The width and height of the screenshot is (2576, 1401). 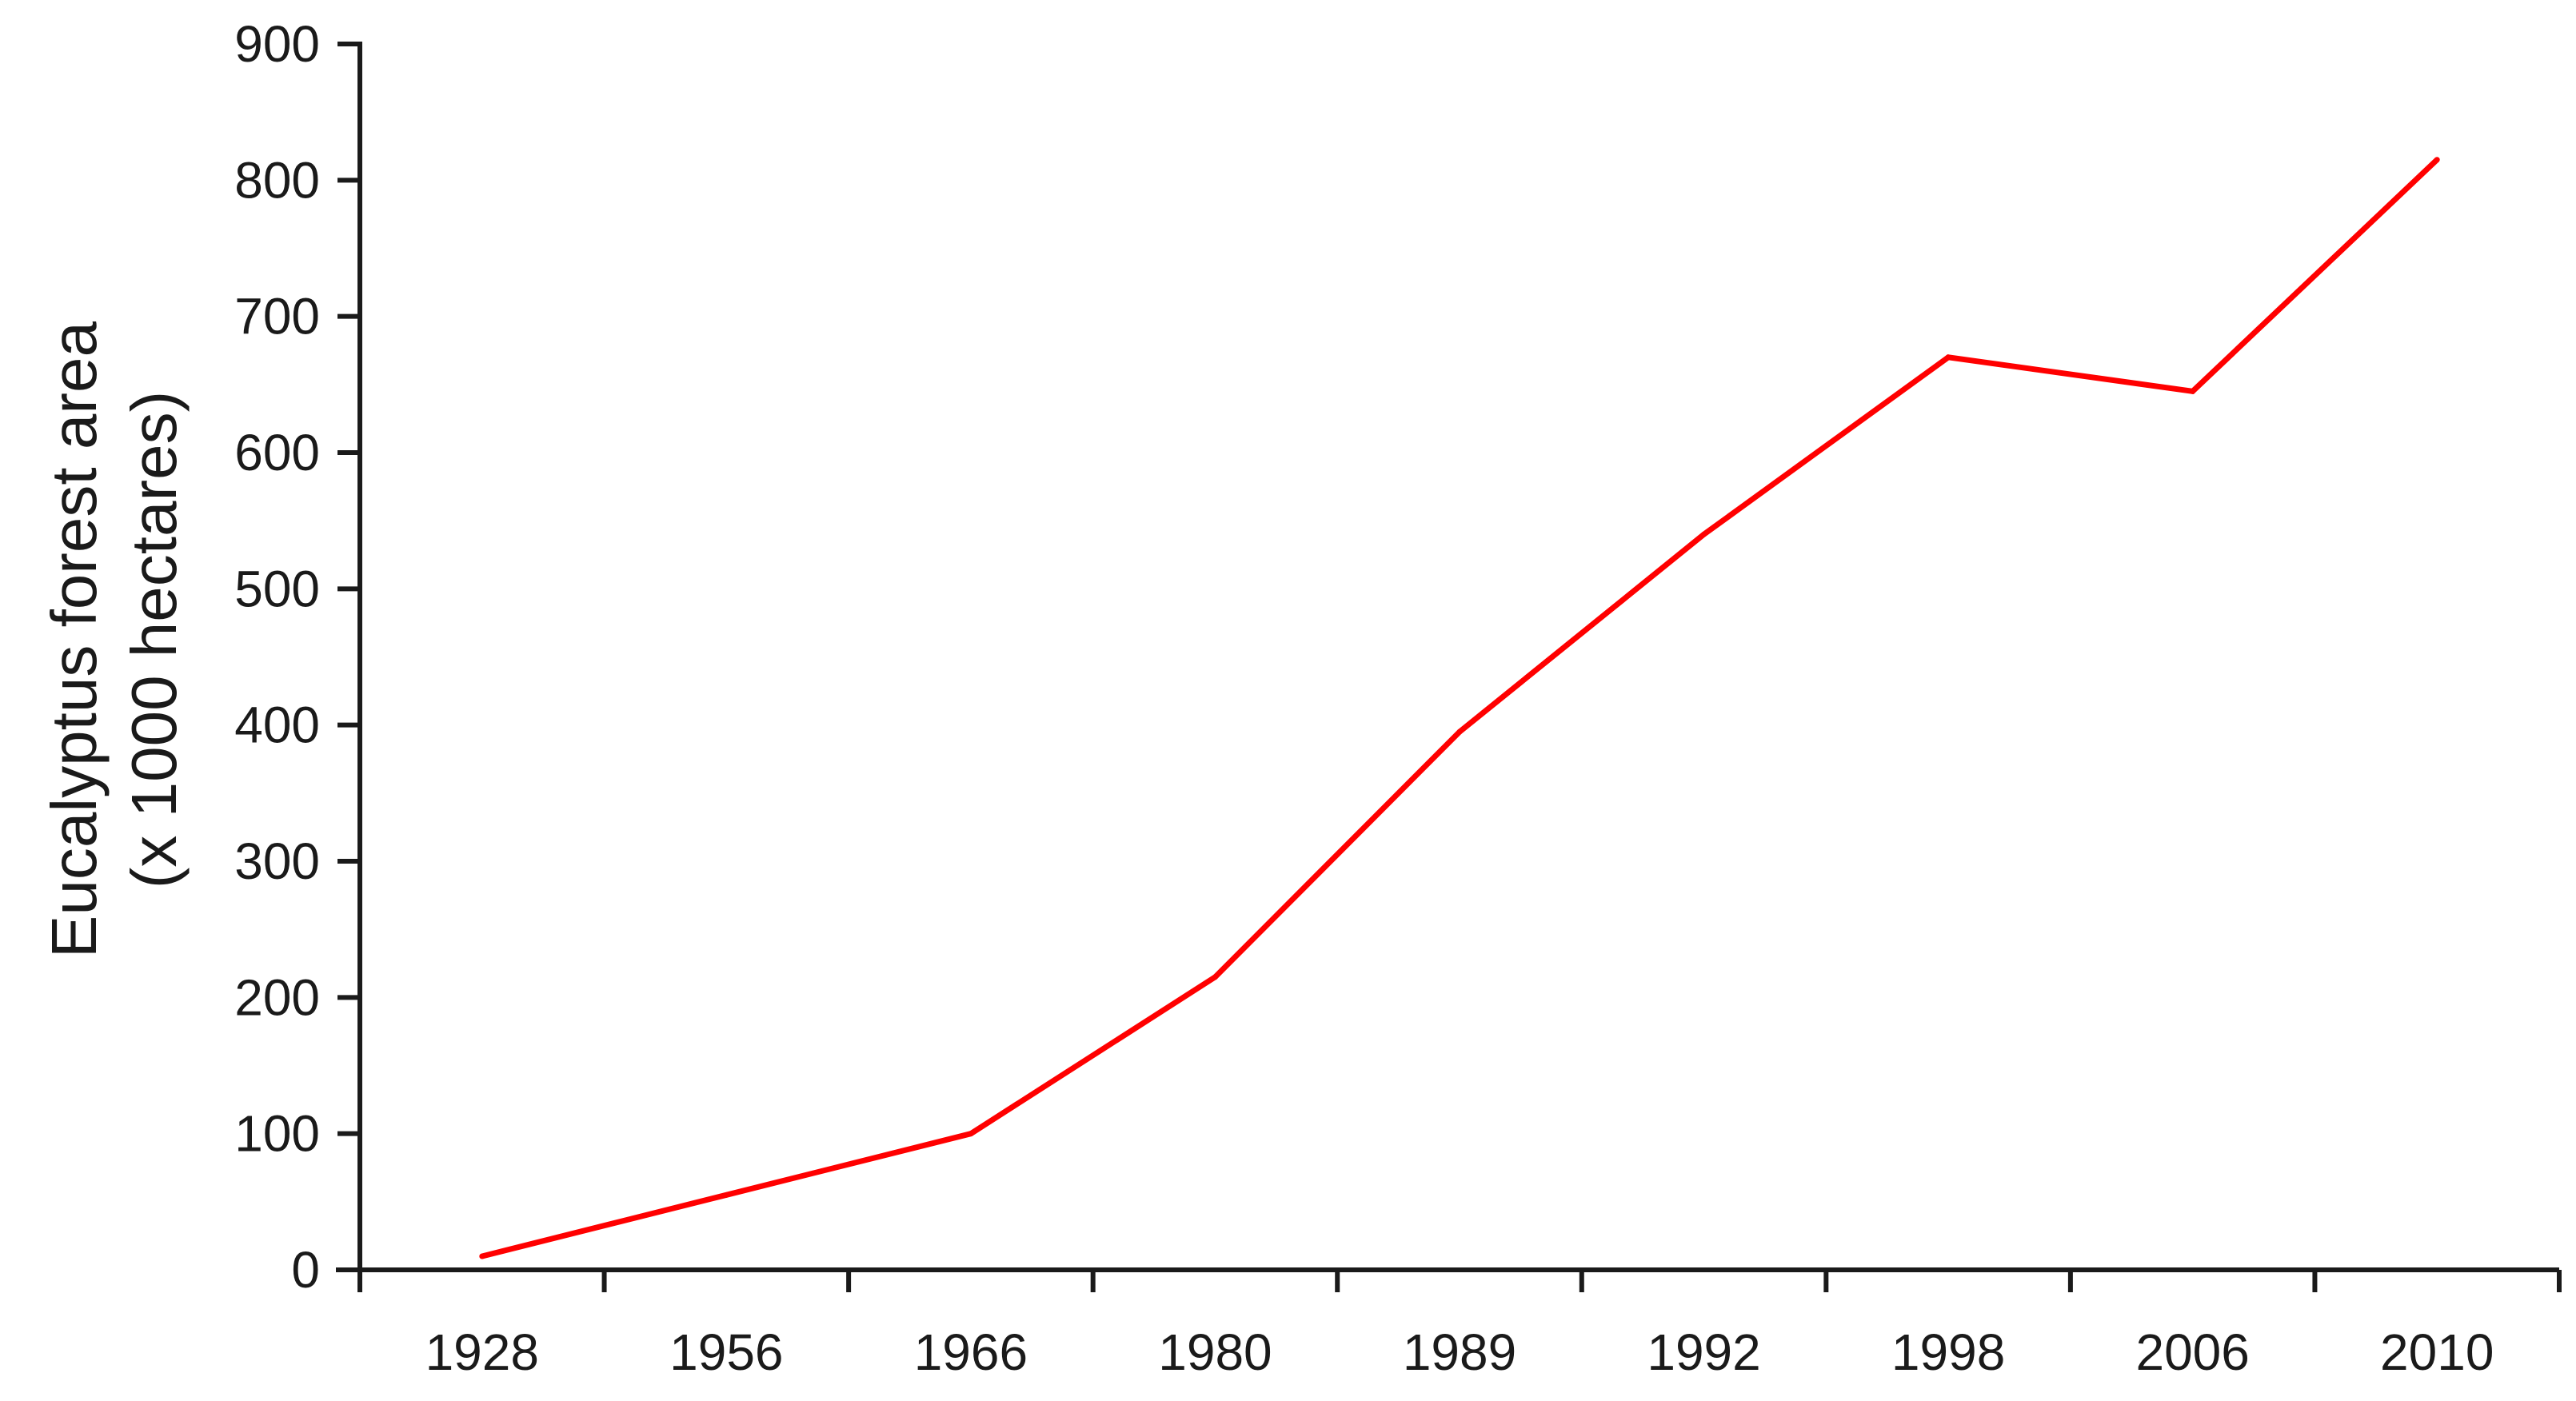 I want to click on y-tick-label: 600, so click(x=277, y=452).